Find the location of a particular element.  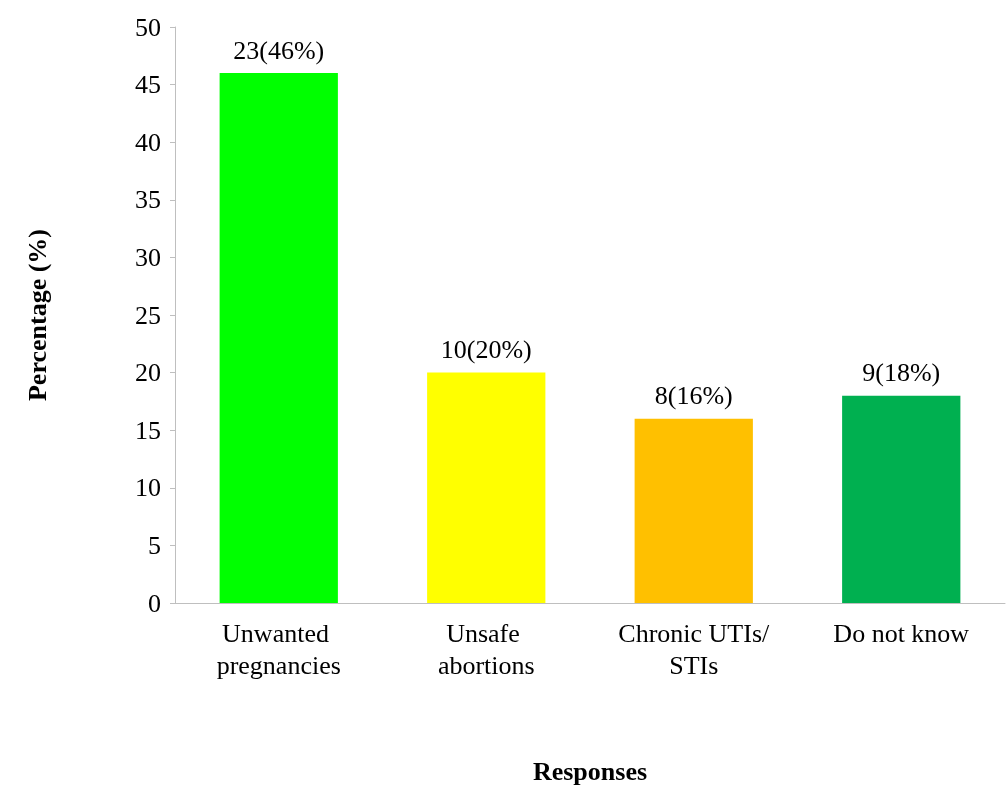

y-tick-label: 45 is located at coordinates (148, 85).